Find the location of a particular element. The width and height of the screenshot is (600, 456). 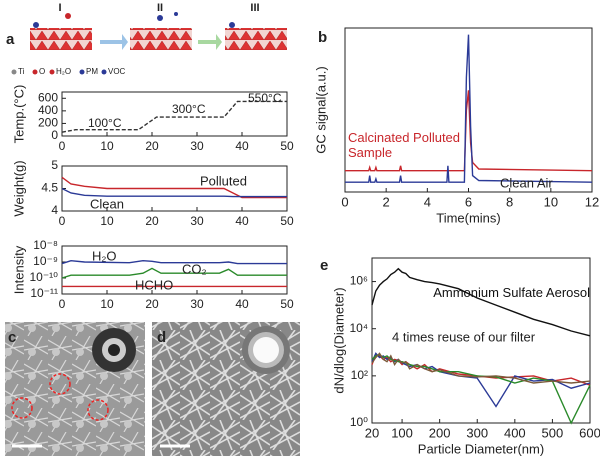

y-tick-label: 600 is located at coordinates (48, 97).